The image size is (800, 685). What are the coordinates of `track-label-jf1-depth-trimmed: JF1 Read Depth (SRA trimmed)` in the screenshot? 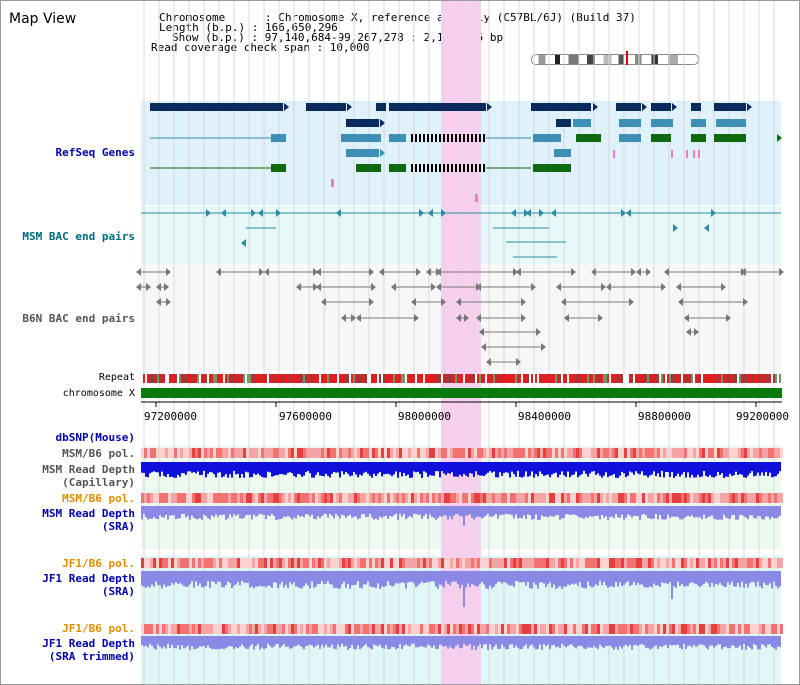 It's located at (88, 650).